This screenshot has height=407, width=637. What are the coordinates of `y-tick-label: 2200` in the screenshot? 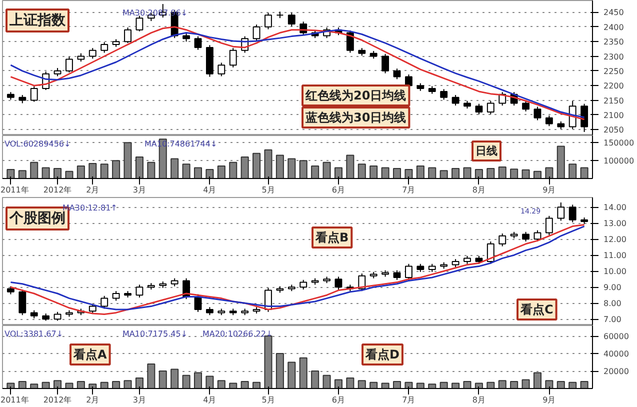 It's located at (614, 86).